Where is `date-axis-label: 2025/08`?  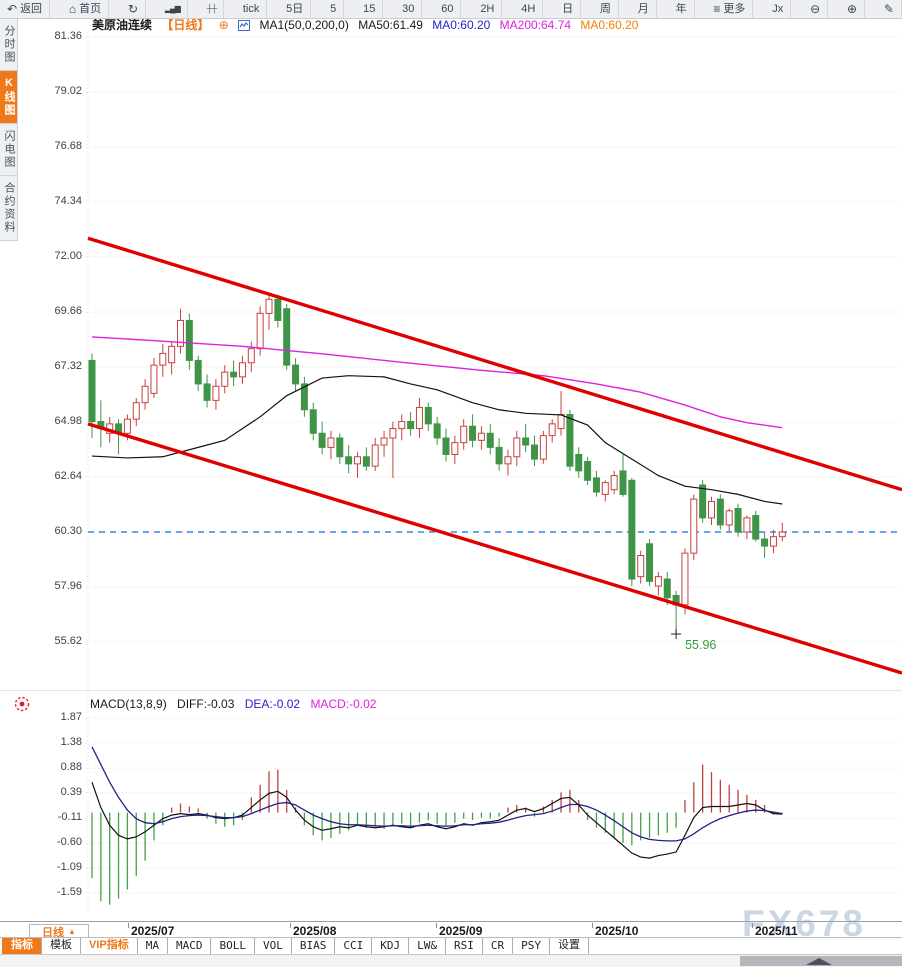 date-axis-label: 2025/08 is located at coordinates (315, 931).